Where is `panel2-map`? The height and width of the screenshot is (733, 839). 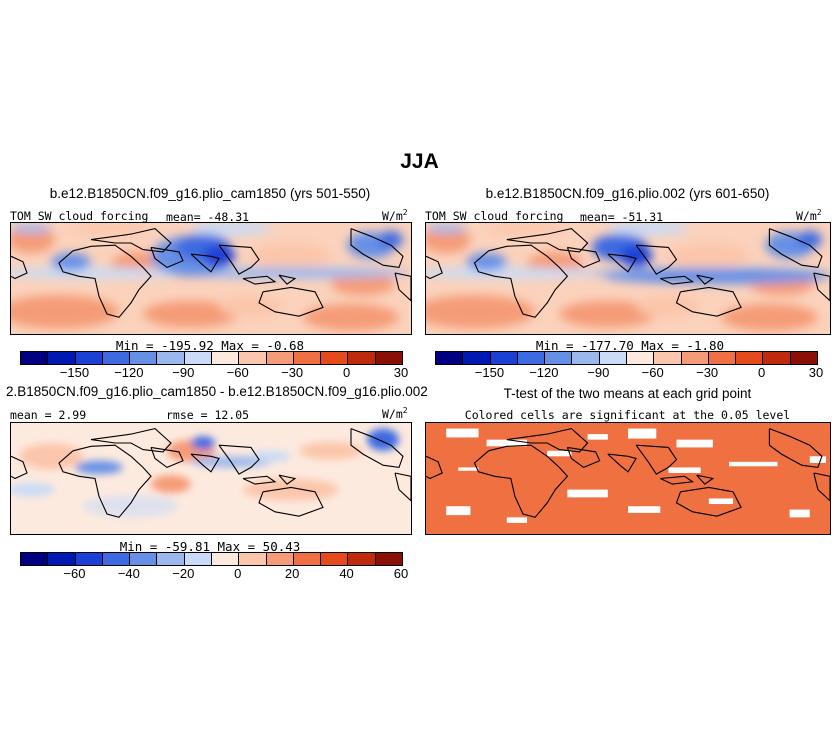 panel2-map is located at coordinates (628, 278).